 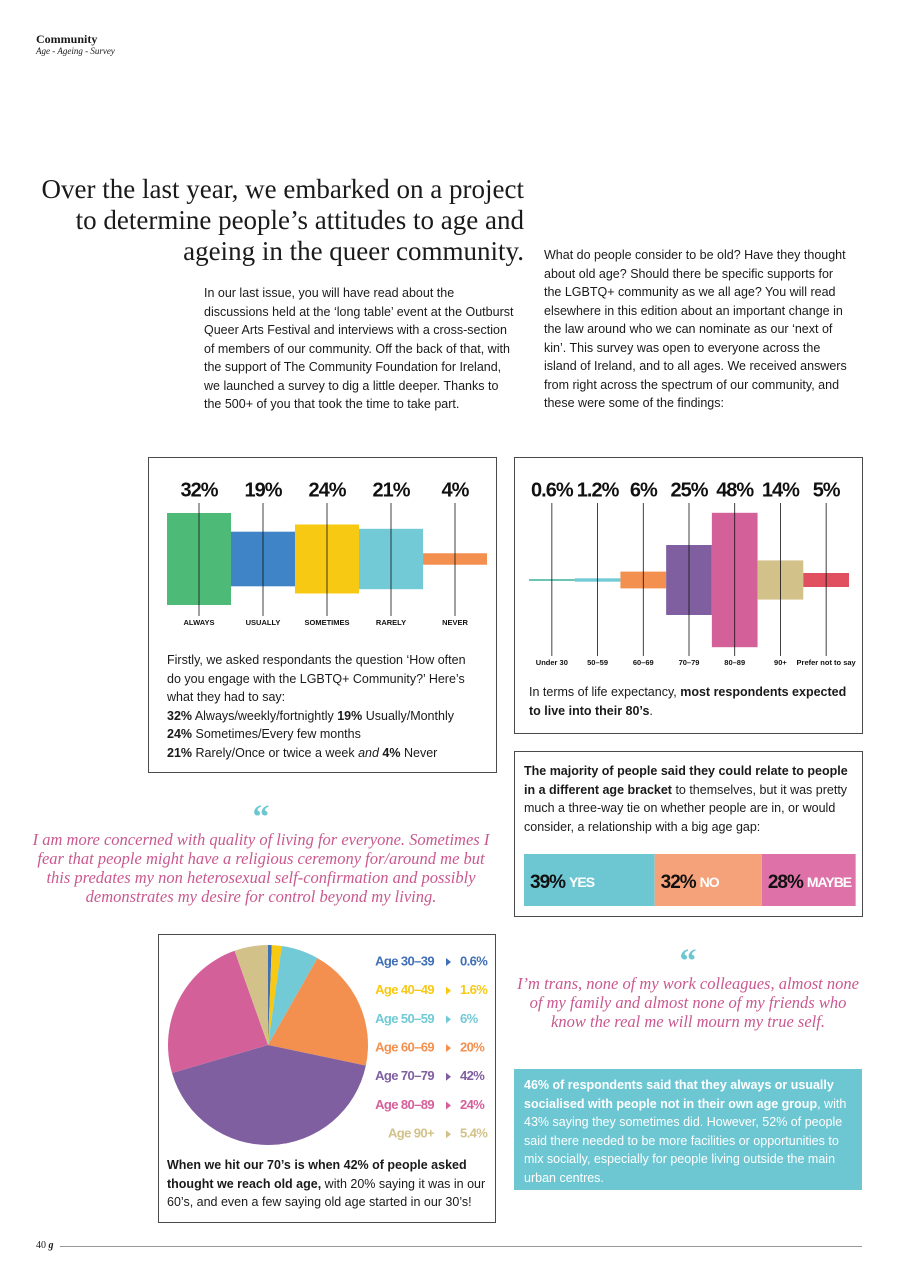 What do you see at coordinates (404, 1047) in the screenshot?
I see `legend-label: Age 60–69` at bounding box center [404, 1047].